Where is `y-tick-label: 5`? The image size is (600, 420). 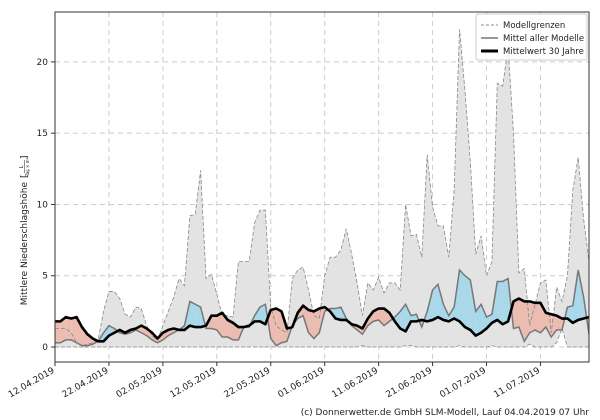 y-tick-label: 5 is located at coordinates (45, 277).